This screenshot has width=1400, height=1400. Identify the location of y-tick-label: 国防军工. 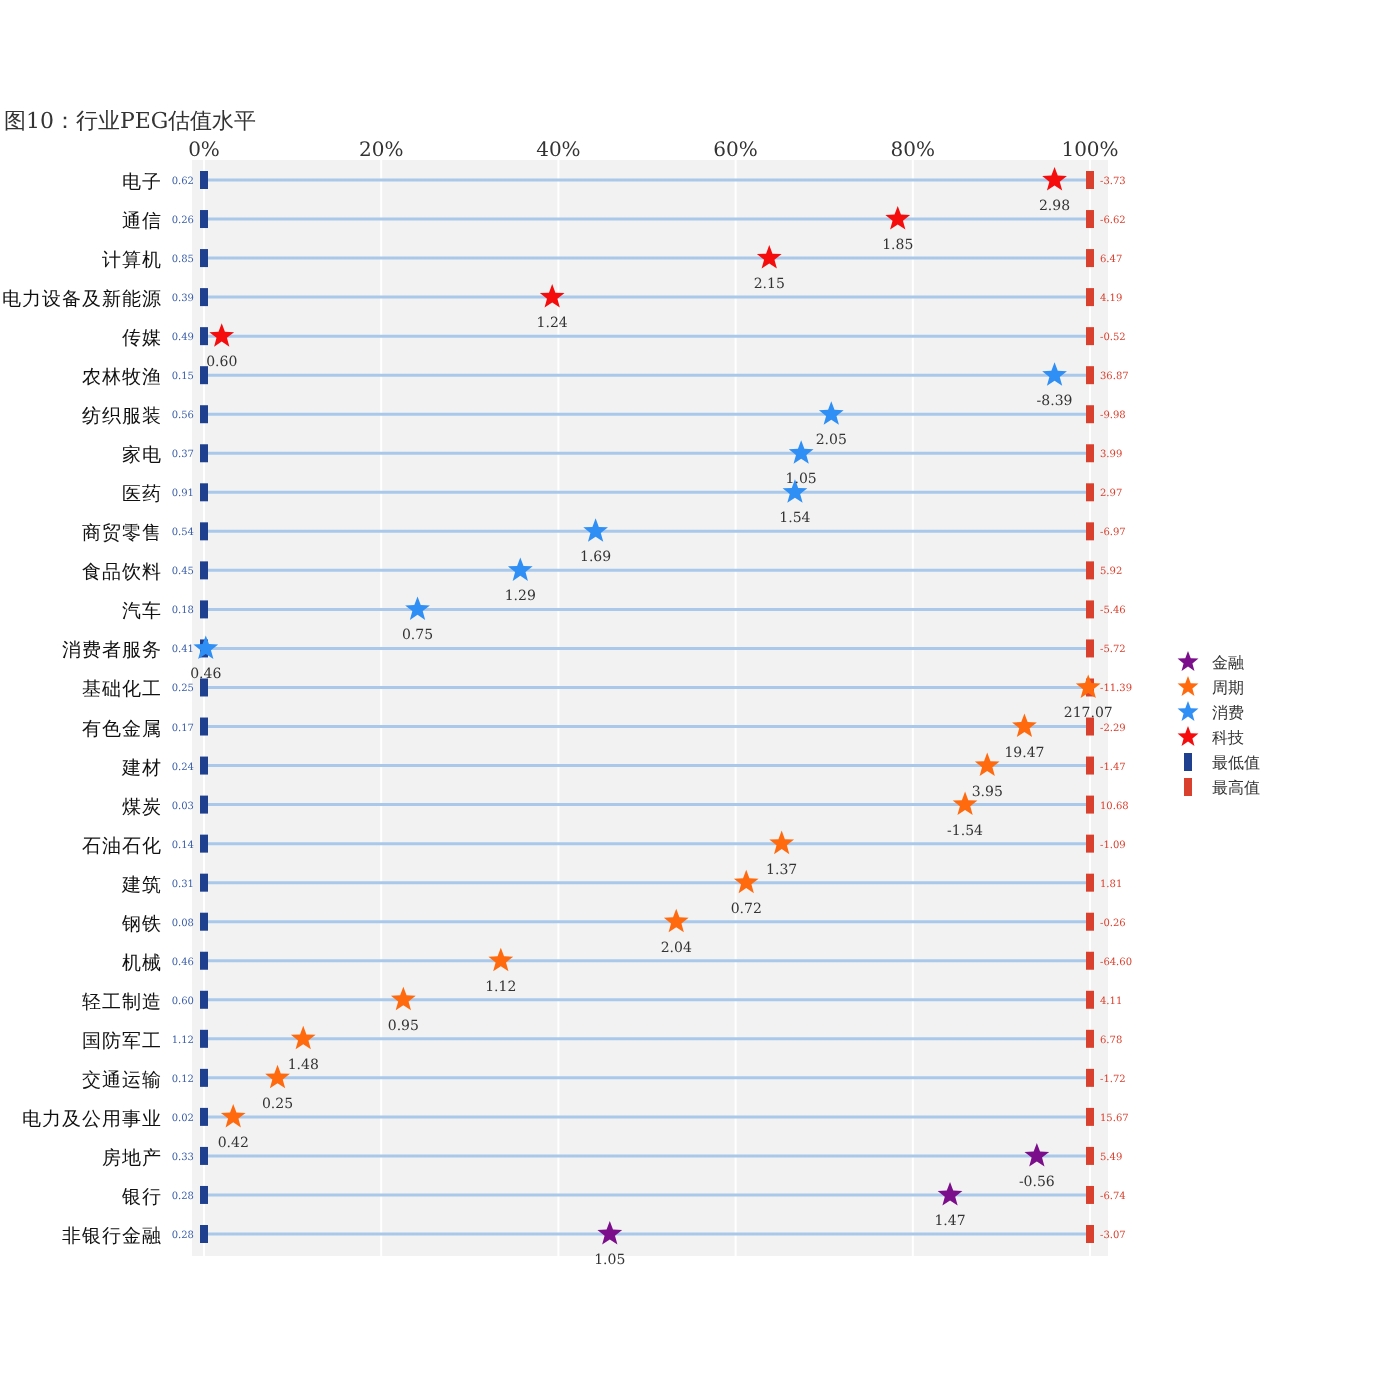
(122, 1040).